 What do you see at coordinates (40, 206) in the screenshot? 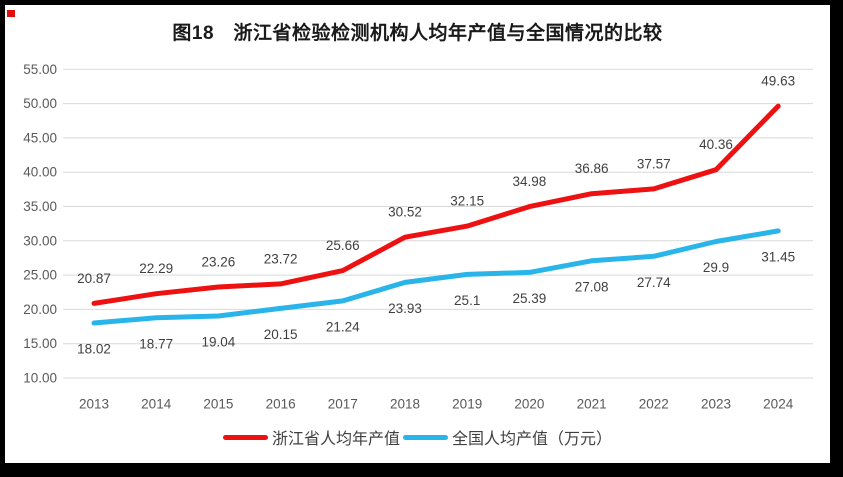
I see `y-tick-label: 35.00` at bounding box center [40, 206].